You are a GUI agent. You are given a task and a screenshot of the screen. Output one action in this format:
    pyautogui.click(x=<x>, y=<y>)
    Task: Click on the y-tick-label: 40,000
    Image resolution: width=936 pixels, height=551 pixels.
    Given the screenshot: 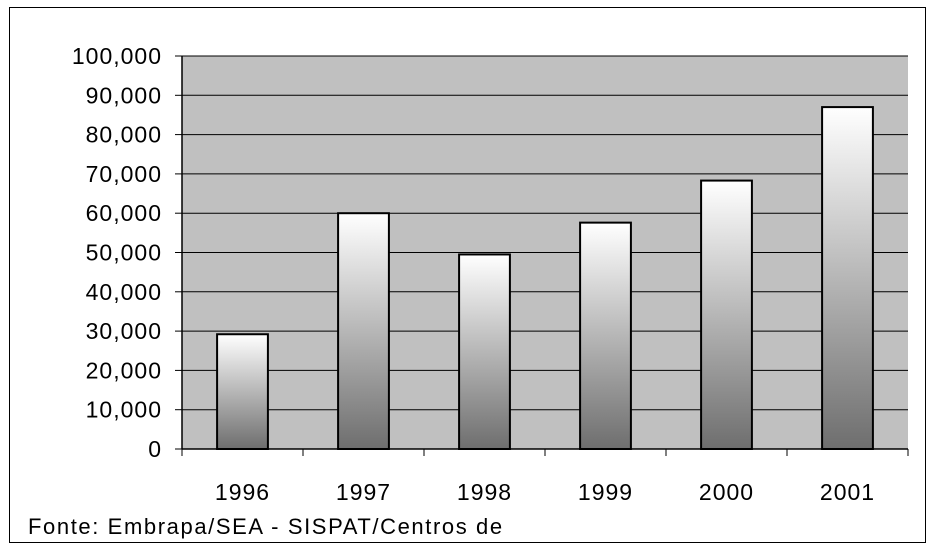 What is the action you would take?
    pyautogui.click(x=124, y=292)
    